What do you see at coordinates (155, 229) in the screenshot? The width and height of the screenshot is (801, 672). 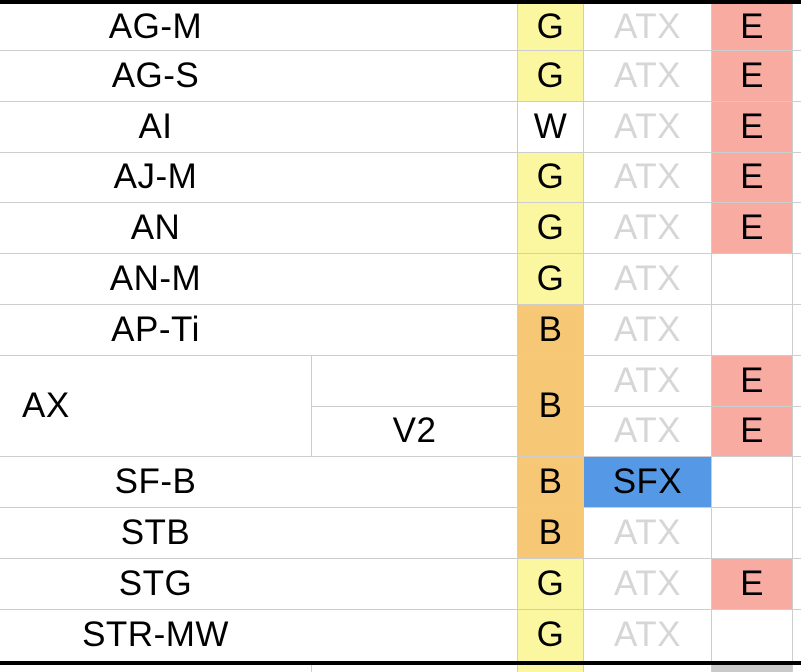 I see `row-label-cell: AN` at bounding box center [155, 229].